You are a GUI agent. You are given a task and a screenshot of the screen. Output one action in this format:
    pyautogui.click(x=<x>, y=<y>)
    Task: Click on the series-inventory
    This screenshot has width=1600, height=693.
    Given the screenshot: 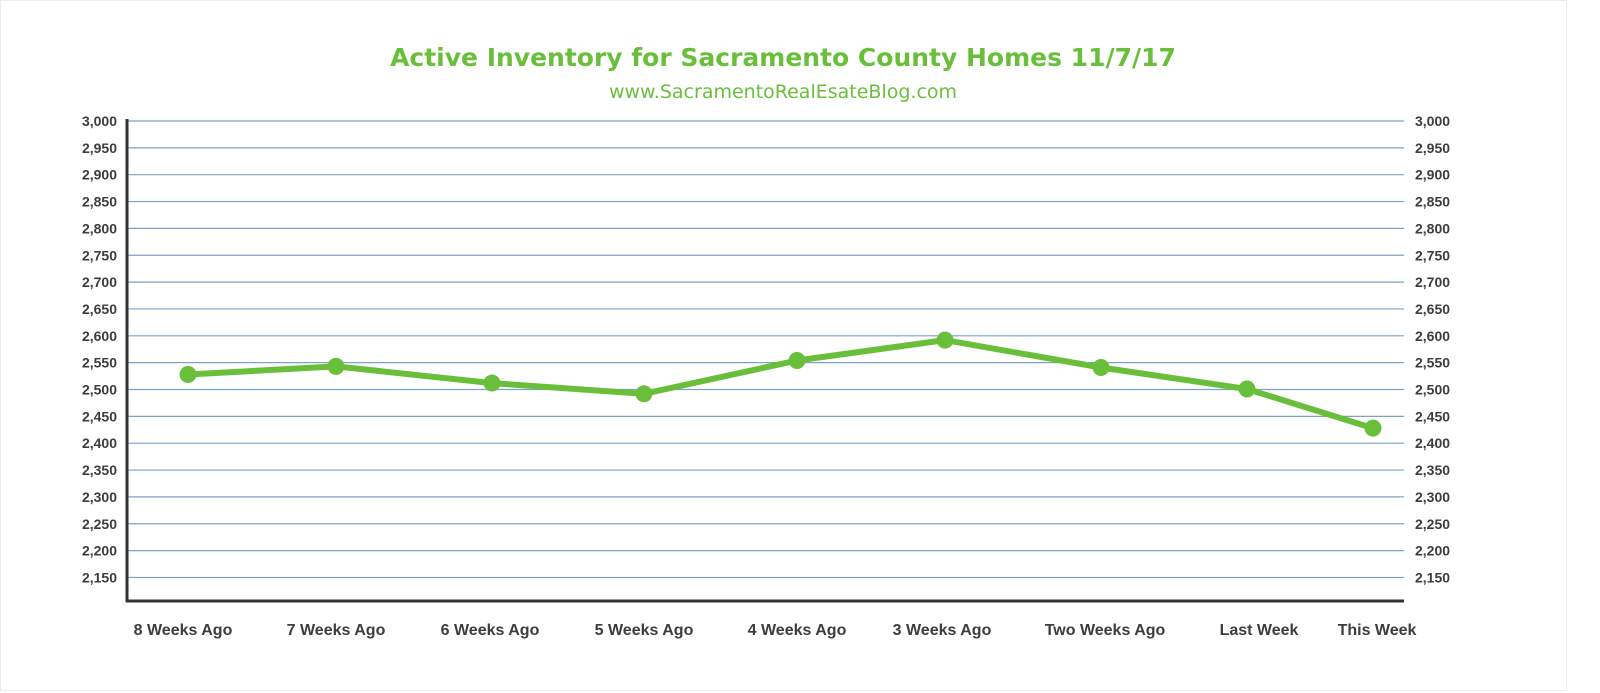 What is the action you would take?
    pyautogui.click(x=780, y=384)
    